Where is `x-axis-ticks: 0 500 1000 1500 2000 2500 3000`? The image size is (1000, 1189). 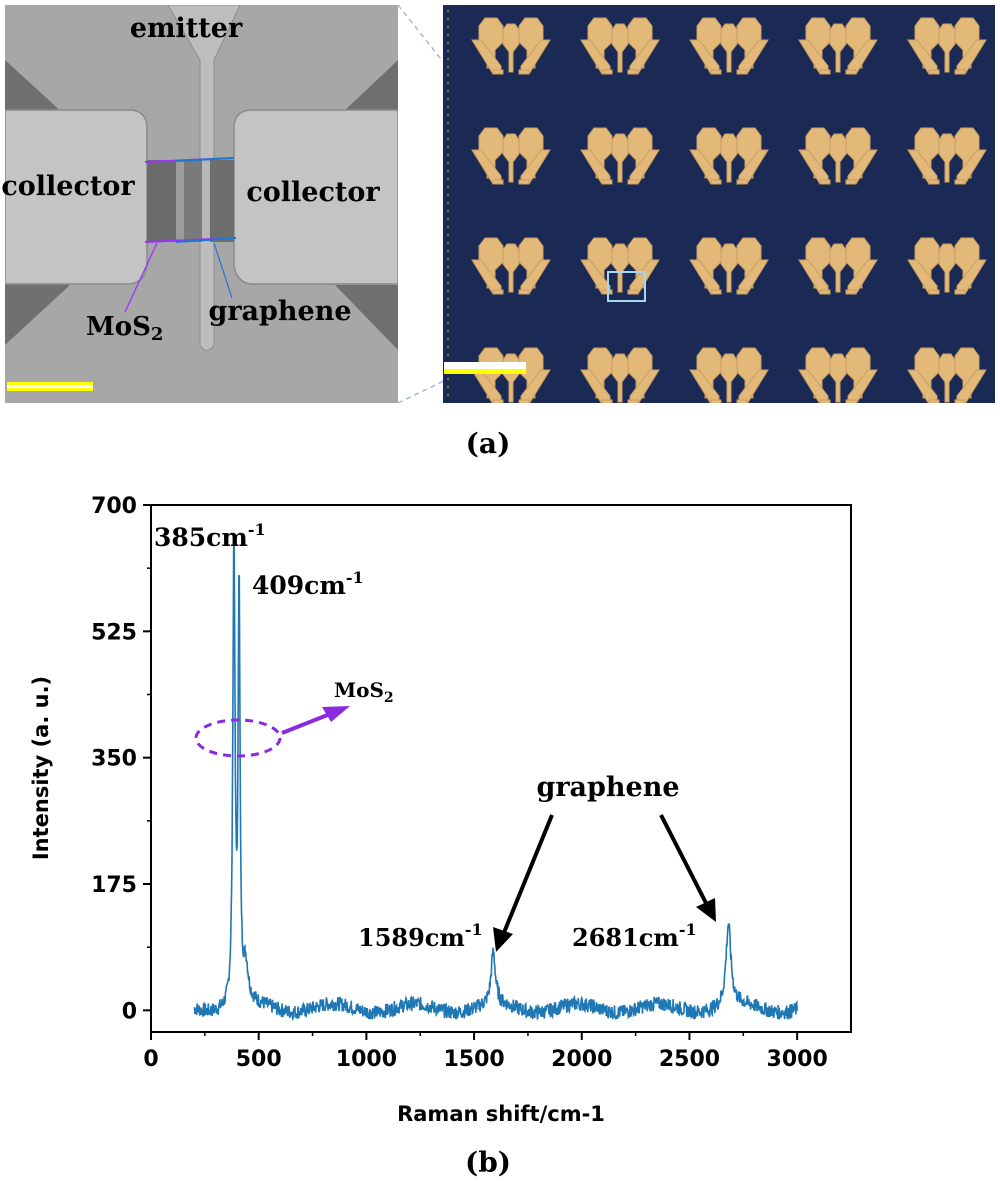
x-axis-ticks: 0 500 1000 1500 2000 2500 3000 is located at coordinates (485, 1052).